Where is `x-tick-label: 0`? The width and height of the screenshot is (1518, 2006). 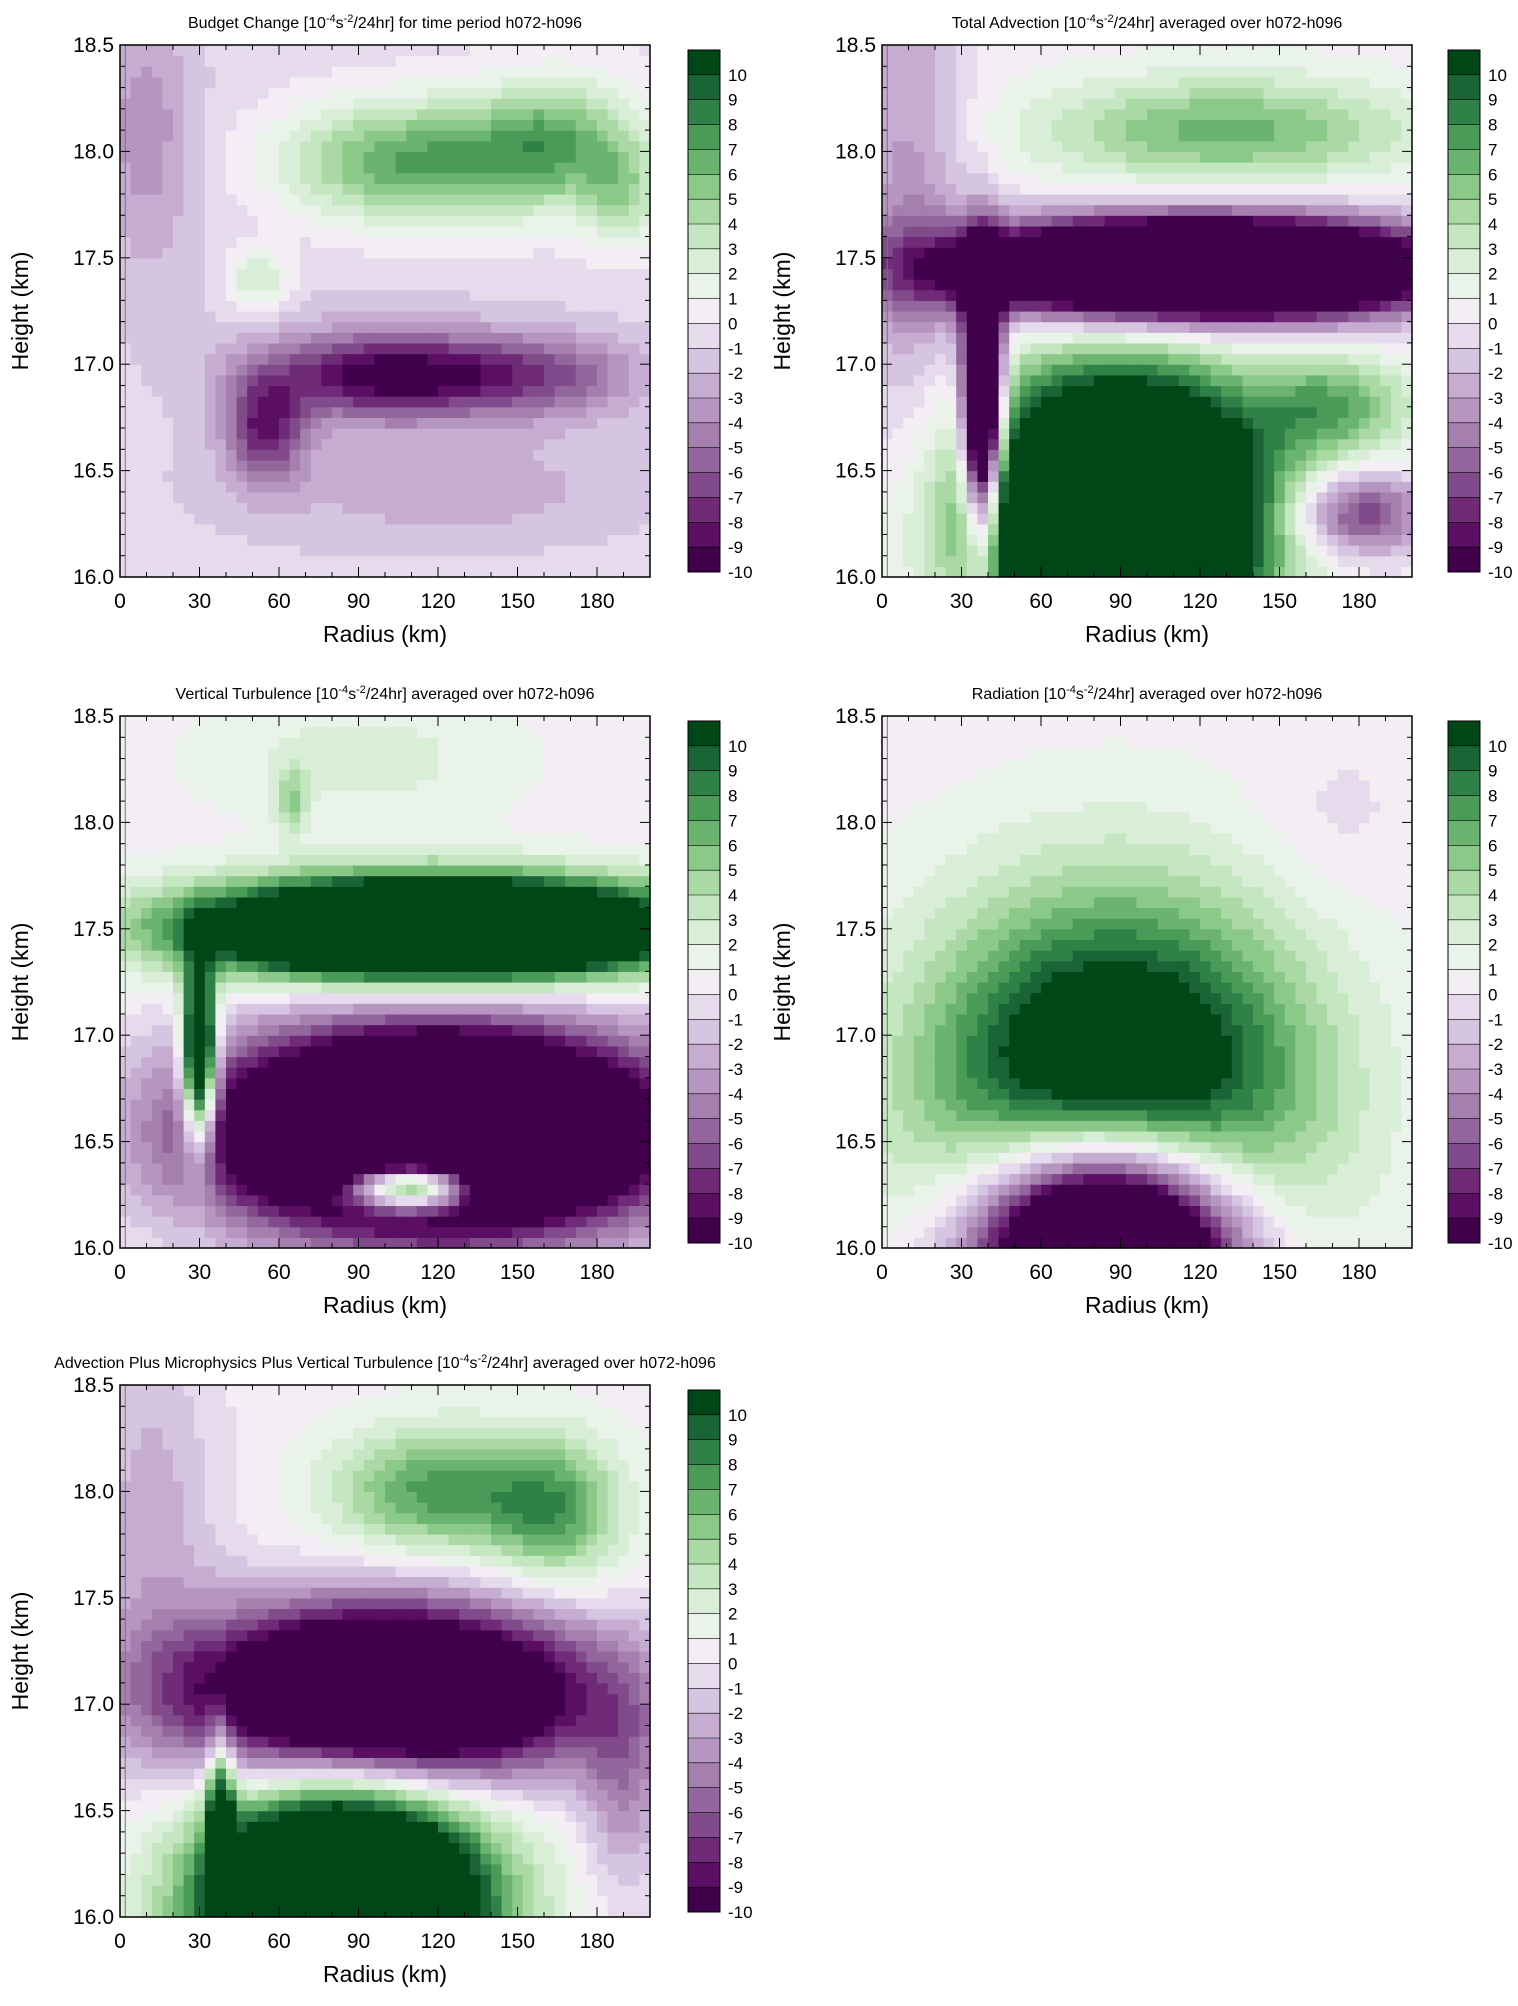 x-tick-label: 0 is located at coordinates (120, 601).